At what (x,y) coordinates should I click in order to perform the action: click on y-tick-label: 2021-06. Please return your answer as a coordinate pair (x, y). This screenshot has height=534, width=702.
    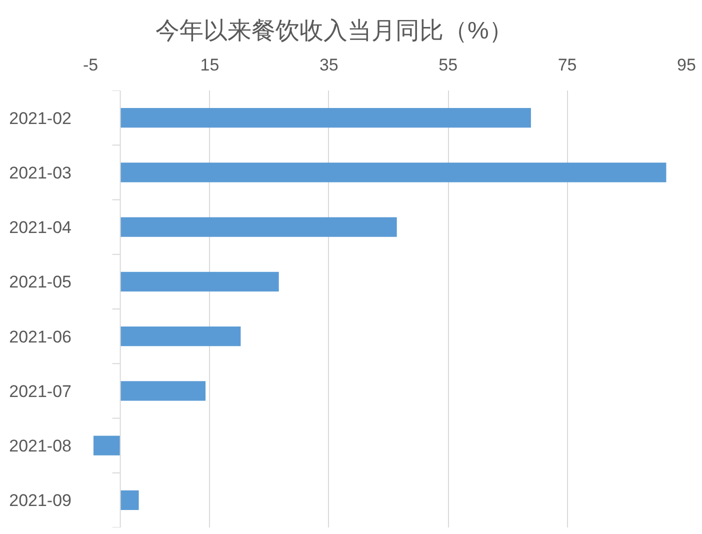
    Looking at the image, I should click on (40, 336).